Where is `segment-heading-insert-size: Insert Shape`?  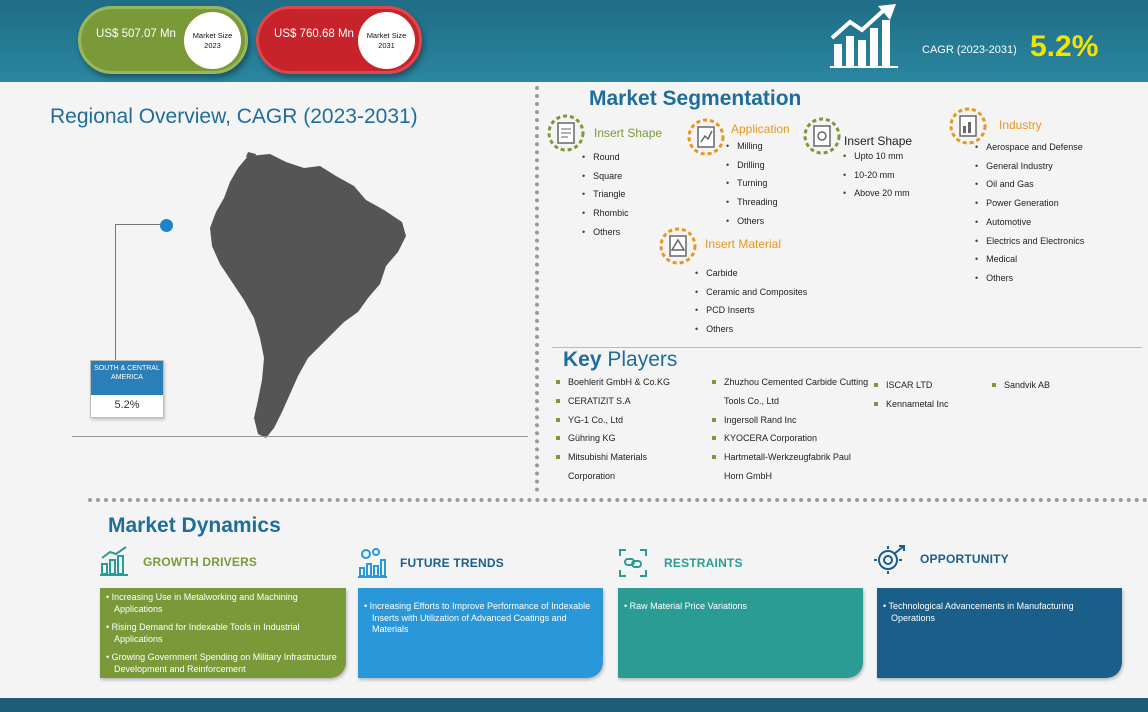
segment-heading-insert-size: Insert Shape is located at coordinates (878, 141).